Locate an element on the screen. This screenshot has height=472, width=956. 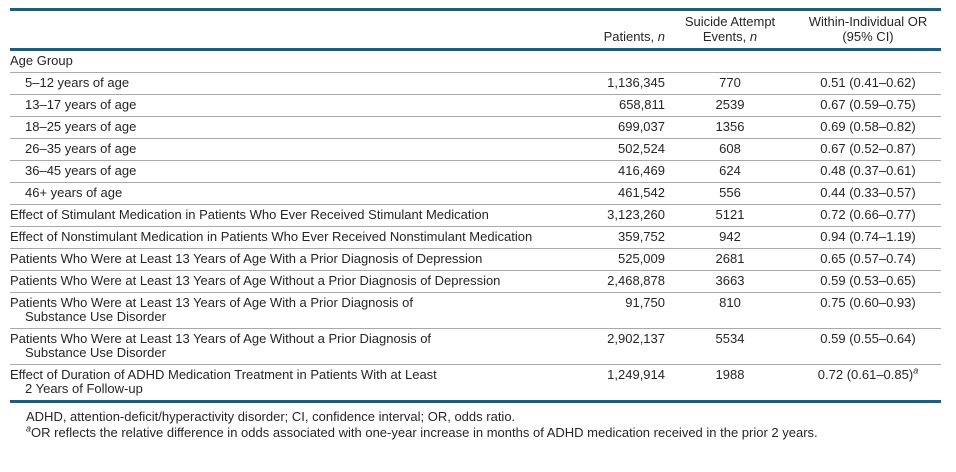
or-value-text: 0.69 (0.58–0.82) is located at coordinates (868, 126).